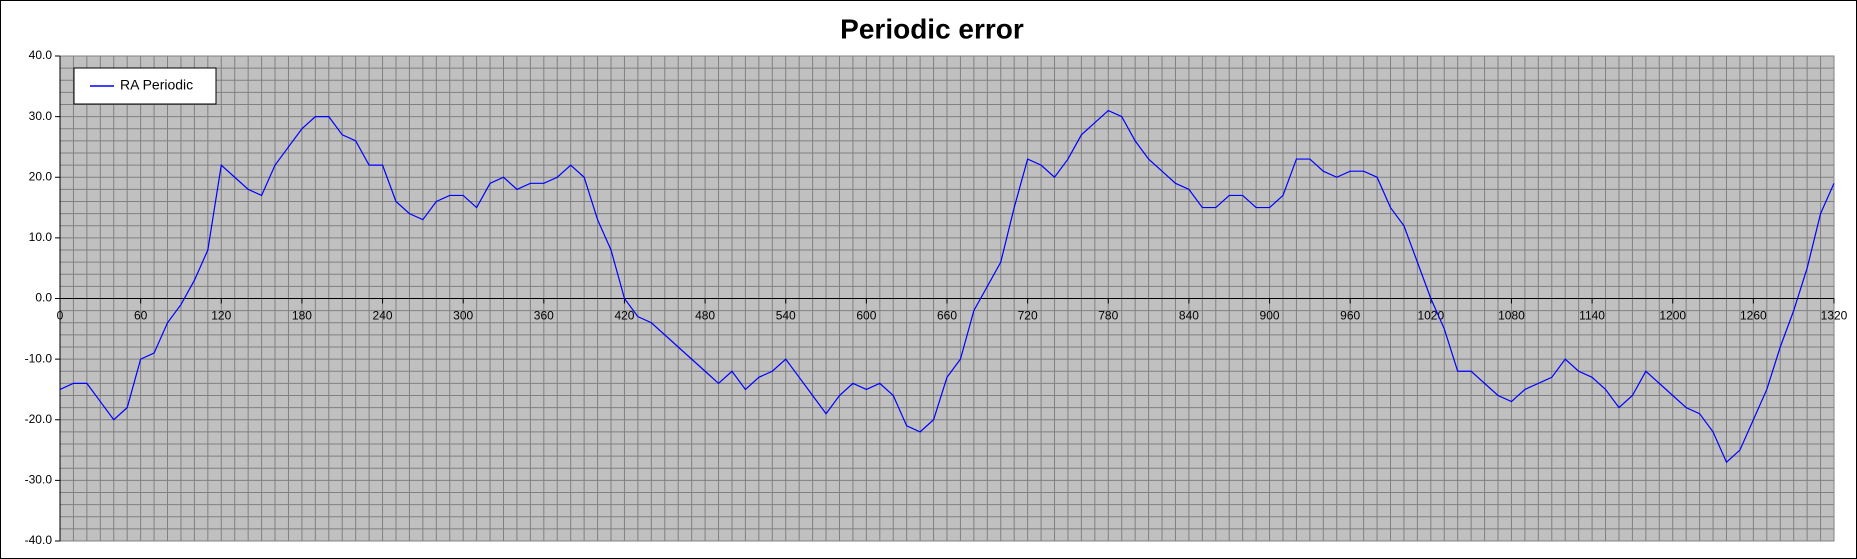  Describe the element at coordinates (39, 540) in the screenshot. I see `y-tick-label: -40.0` at that location.